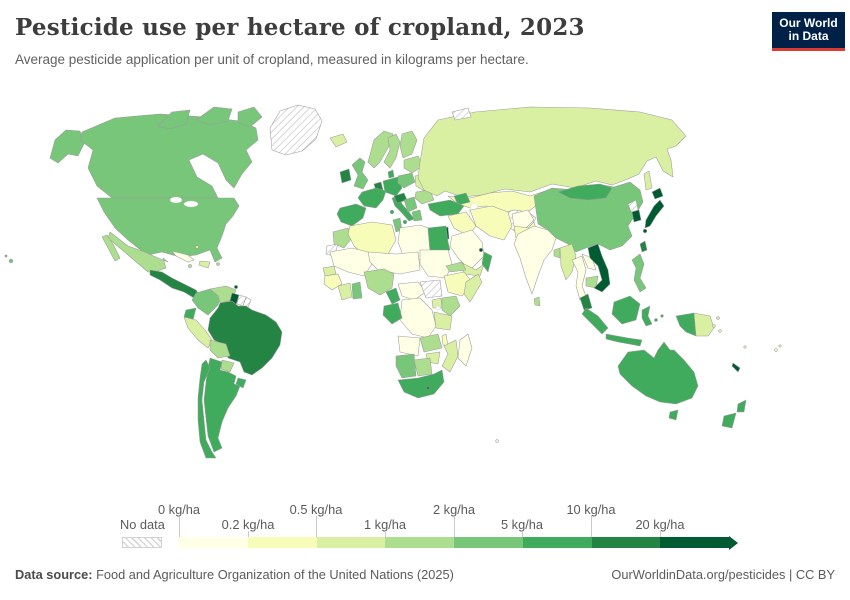 This screenshot has width=850, height=600. Describe the element at coordinates (585, 192) in the screenshot. I see `country-mongolia` at that location.